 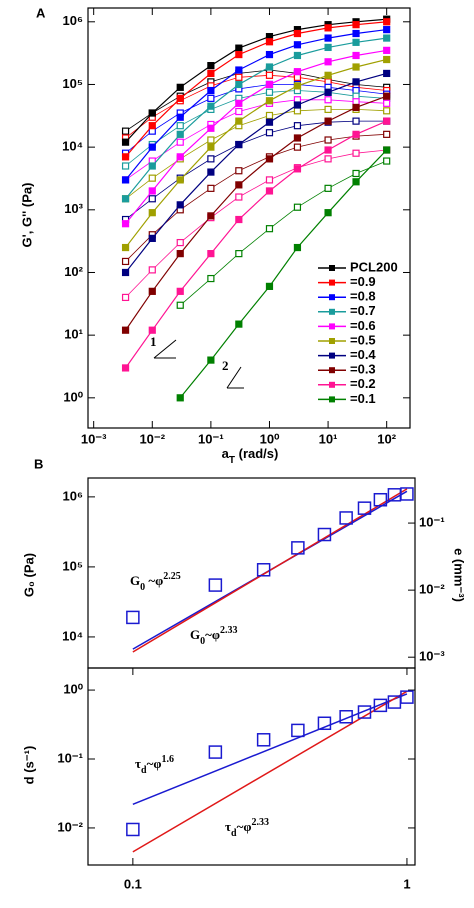 What do you see at coordinates (94, 438) in the screenshot?
I see `x-tick-label: 10⁻³` at bounding box center [94, 438].